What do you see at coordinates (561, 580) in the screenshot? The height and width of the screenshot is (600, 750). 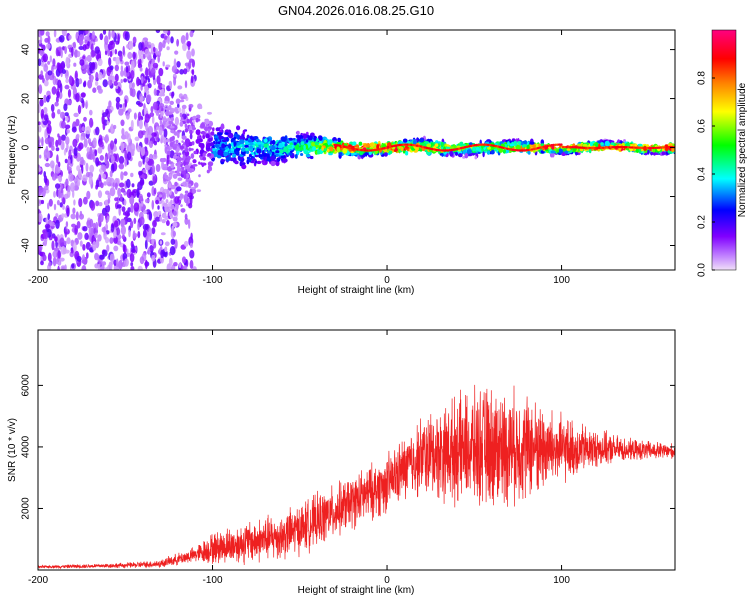 I see `x-tick-label: 100` at bounding box center [561, 580].